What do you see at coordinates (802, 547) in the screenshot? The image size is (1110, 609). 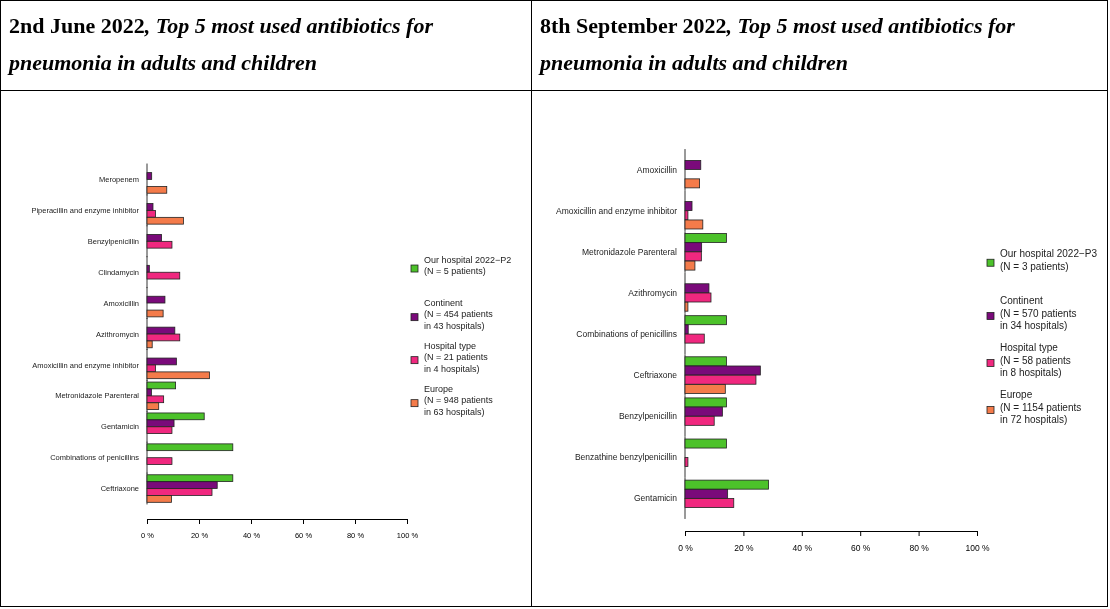 I see `x-tick-label: 40 %` at bounding box center [802, 547].